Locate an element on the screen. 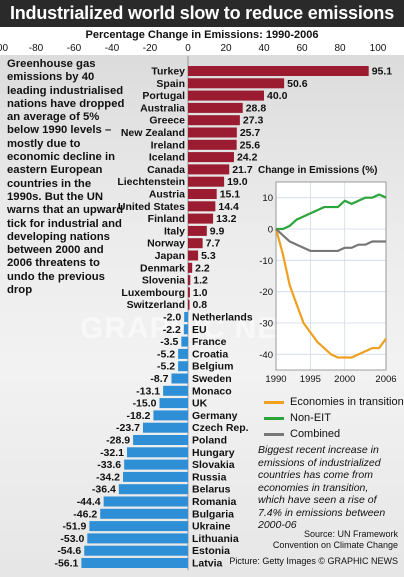 The image size is (404, 577). series-line-economies-in-transition is located at coordinates (330, 293).